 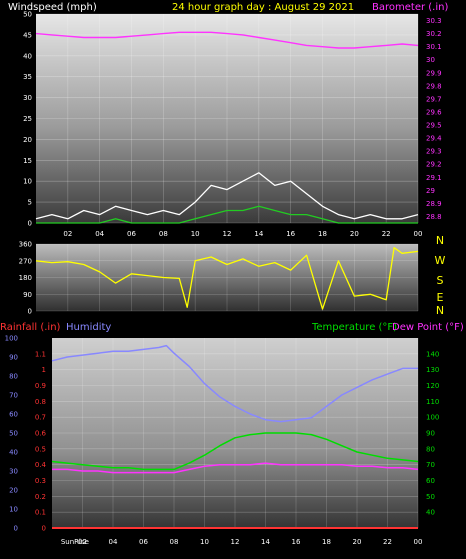 What do you see at coordinates (258, 234) in the screenshot?
I see `hour-tick-label: 14` at bounding box center [258, 234].